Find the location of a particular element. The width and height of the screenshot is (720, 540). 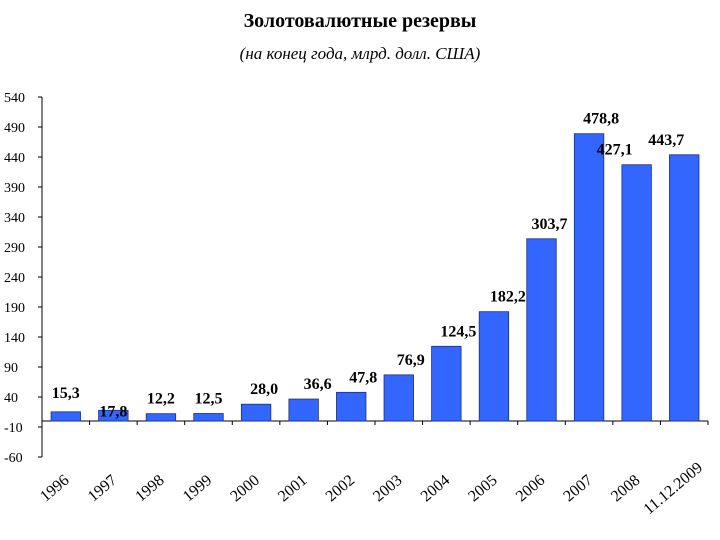

y-tick-label: 340 is located at coordinates (14, 218).